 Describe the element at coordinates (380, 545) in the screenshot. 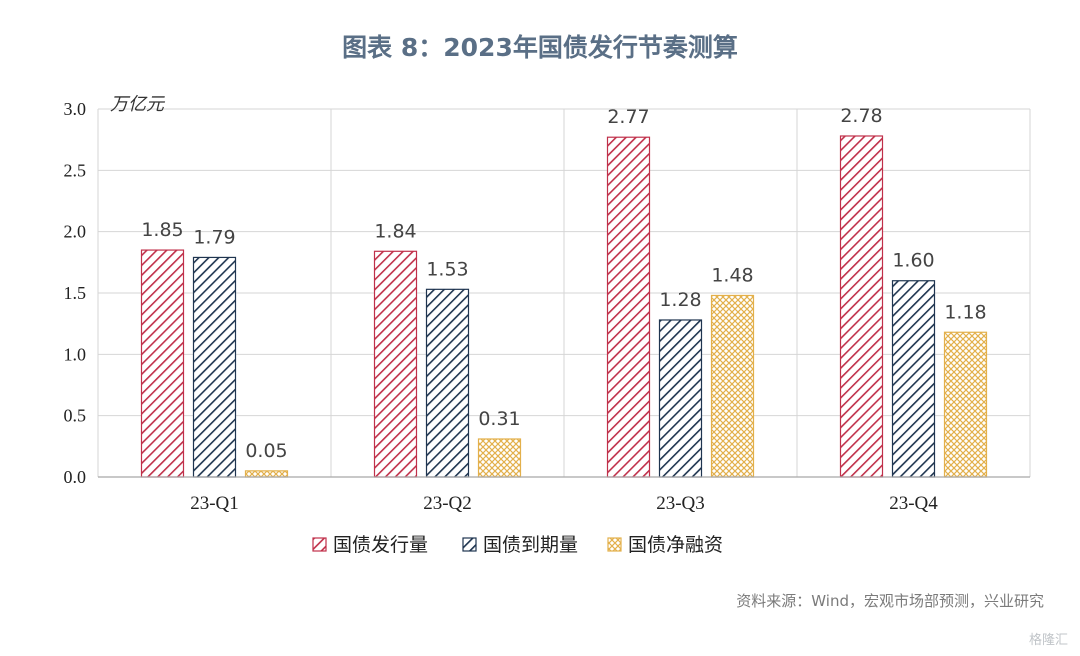

I see `legend-label: 国债发行量` at that location.